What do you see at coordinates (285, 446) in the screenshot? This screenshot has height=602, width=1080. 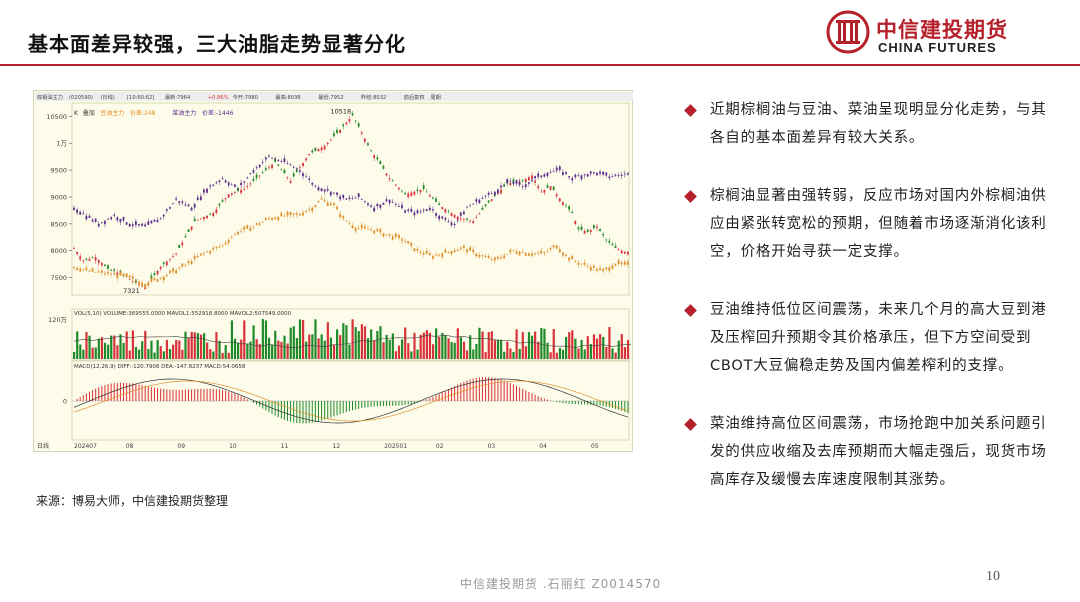 I see `x-tick-label: 11` at bounding box center [285, 446].